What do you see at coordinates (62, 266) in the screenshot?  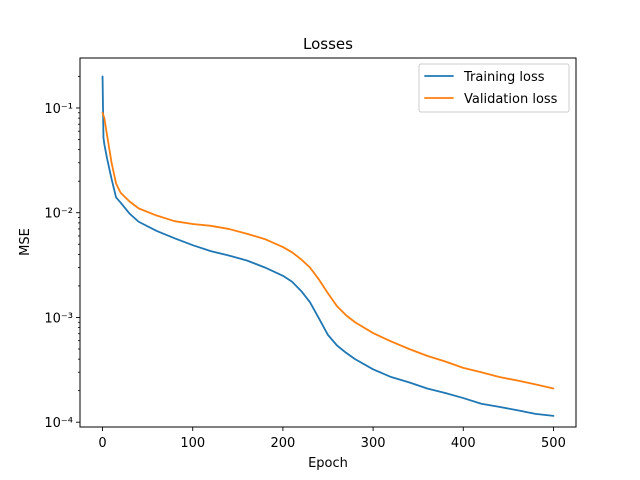 I see `y-axis-ticks: 10⁻⁴ 10⁻³ 10⁻² 10⁻¹` at bounding box center [62, 266].